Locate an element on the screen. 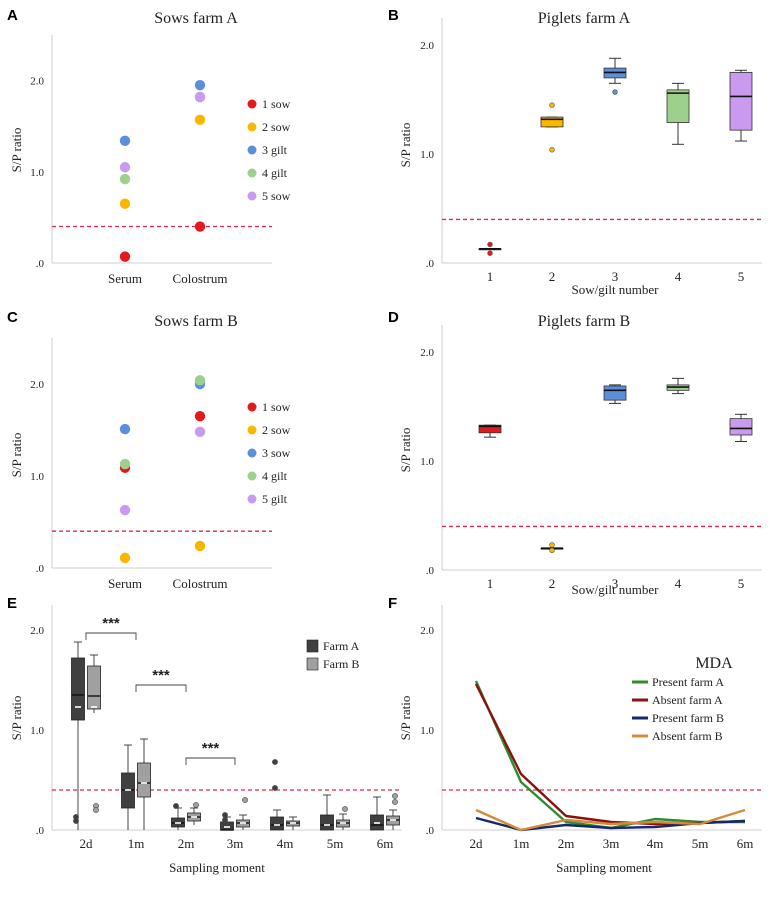 This screenshot has width=783, height=911. panel-letter: D is located at coordinates (393, 317).